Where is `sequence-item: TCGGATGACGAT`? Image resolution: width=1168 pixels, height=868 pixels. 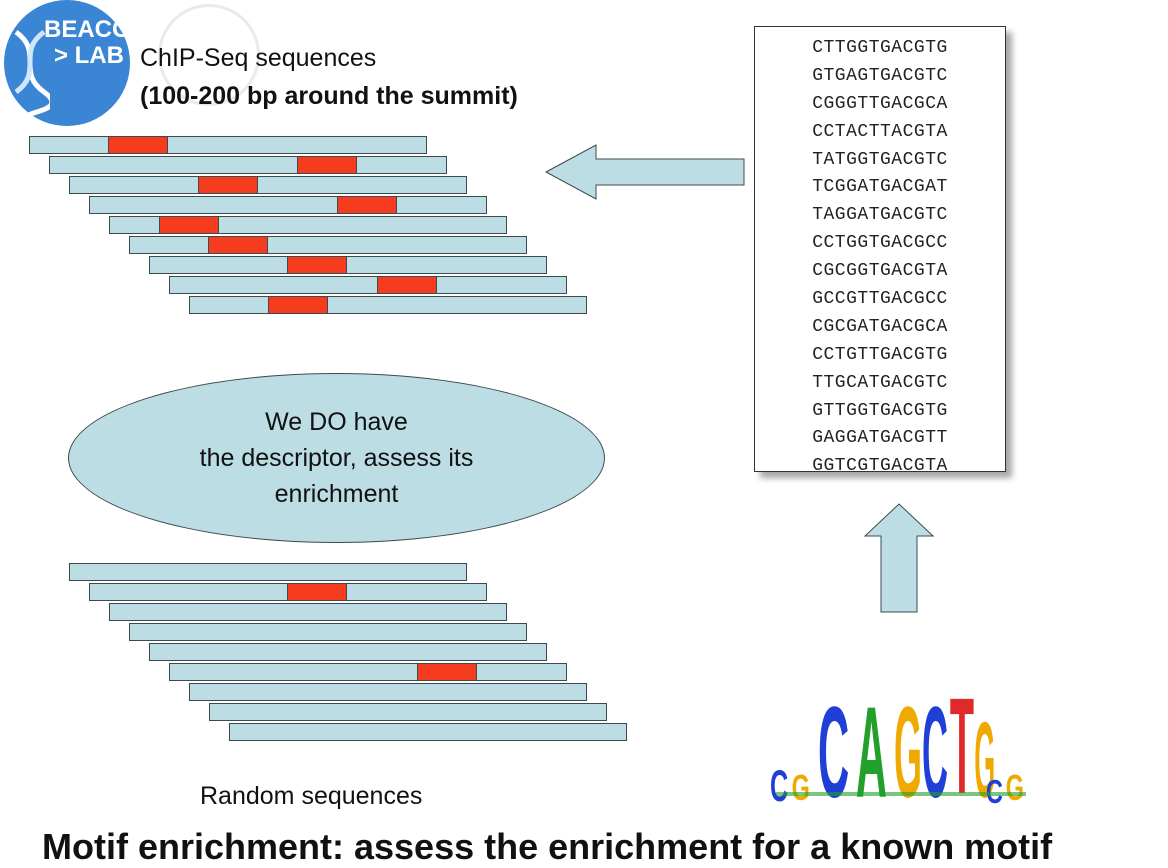 sequence-item: TCGGATGACGAT is located at coordinates (880, 187).